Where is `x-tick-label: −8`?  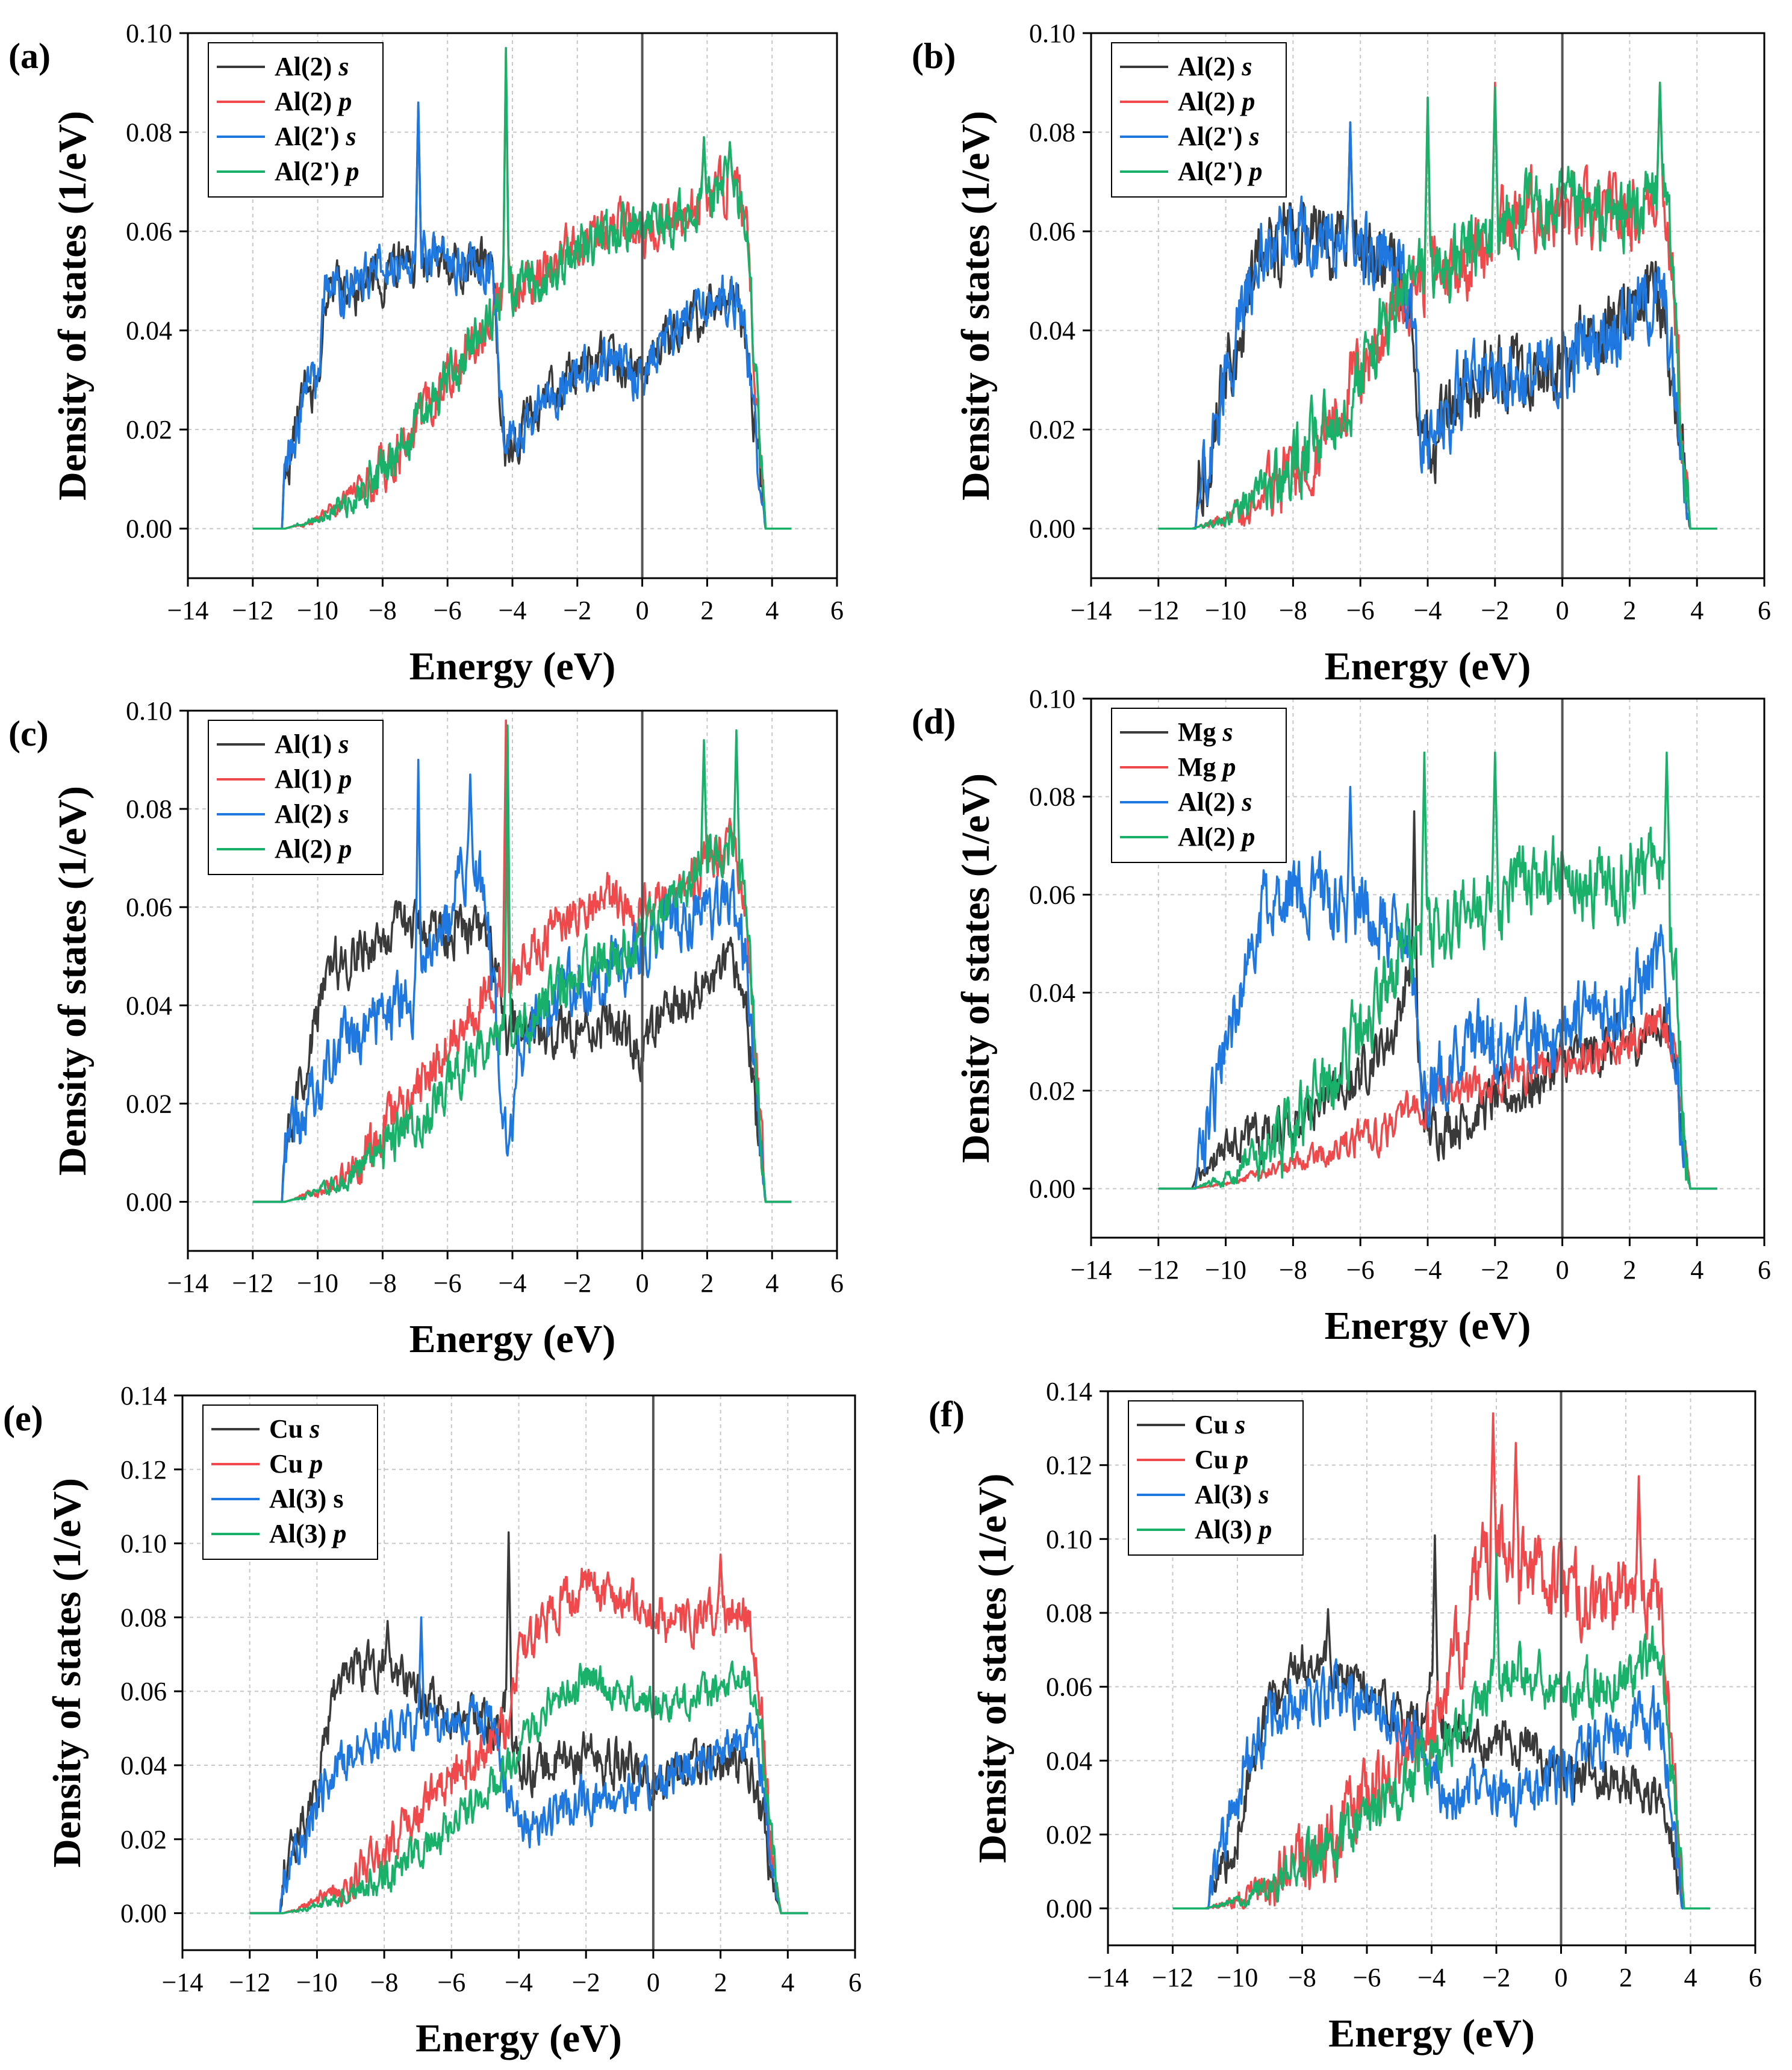
x-tick-label: −8 is located at coordinates (383, 610).